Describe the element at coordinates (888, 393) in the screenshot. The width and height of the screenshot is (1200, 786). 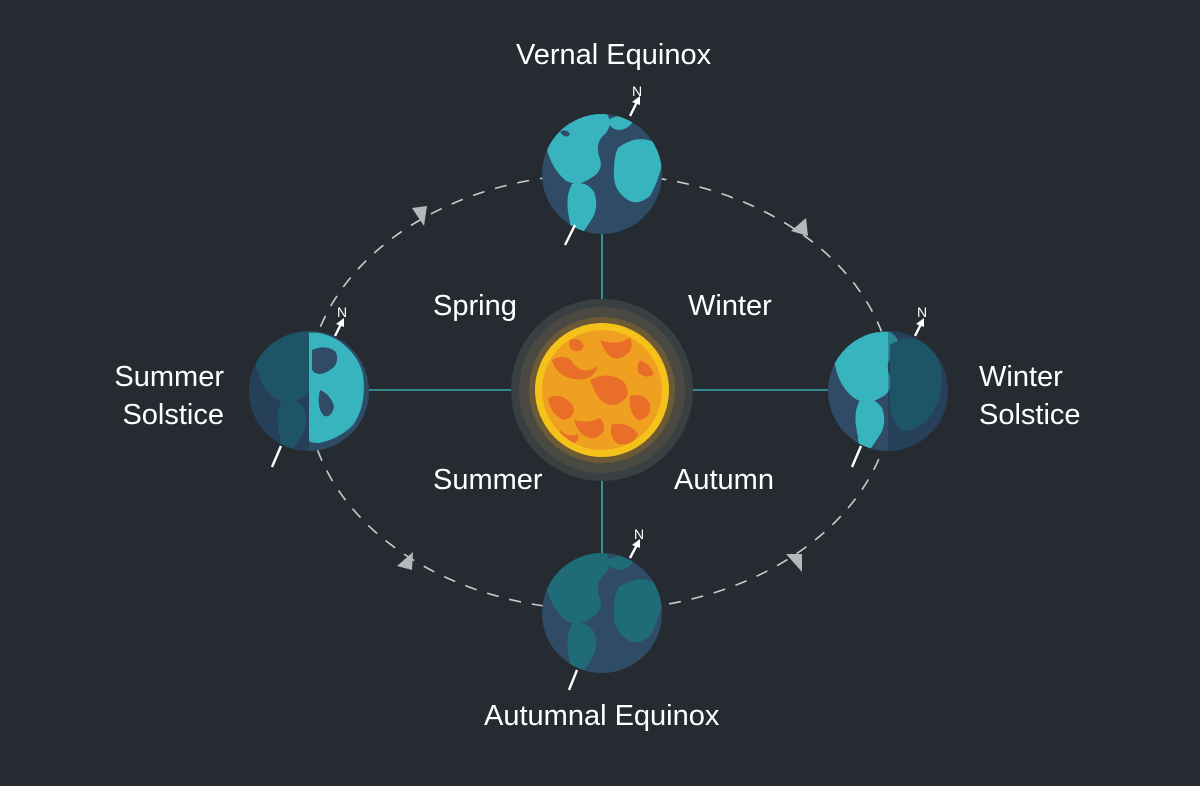
I see `earth-winter-solstice` at that location.